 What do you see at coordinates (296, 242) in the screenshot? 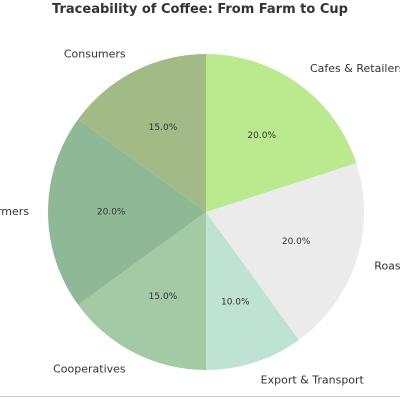
I see `percent-label-roasters: 20.0%` at bounding box center [296, 242].